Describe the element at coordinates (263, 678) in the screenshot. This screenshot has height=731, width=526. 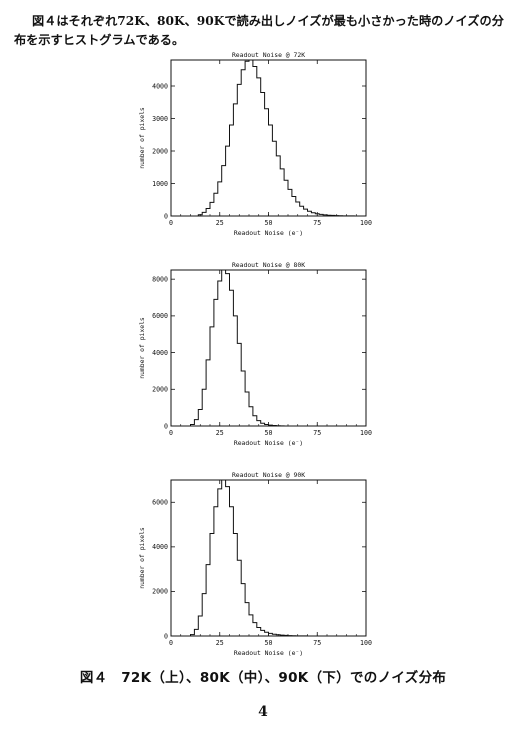
I see `figure-caption: 図４ 72K（上）、80K（中）、90K（下）でのノイズ分布` at that location.